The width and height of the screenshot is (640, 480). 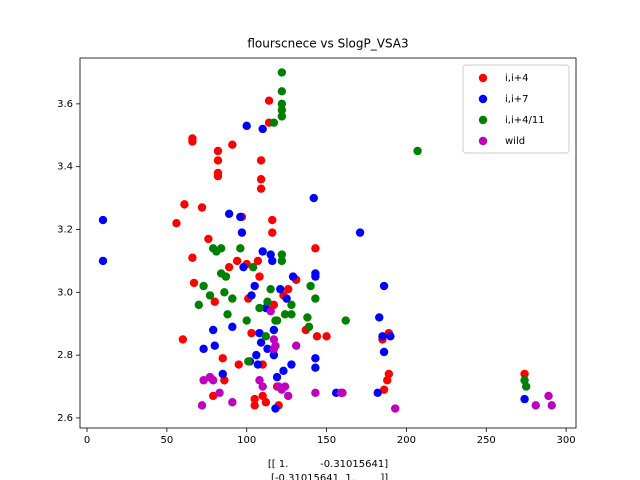 What do you see at coordinates (406, 440) in the screenshot?
I see `x-tick-label: 200` at bounding box center [406, 440].